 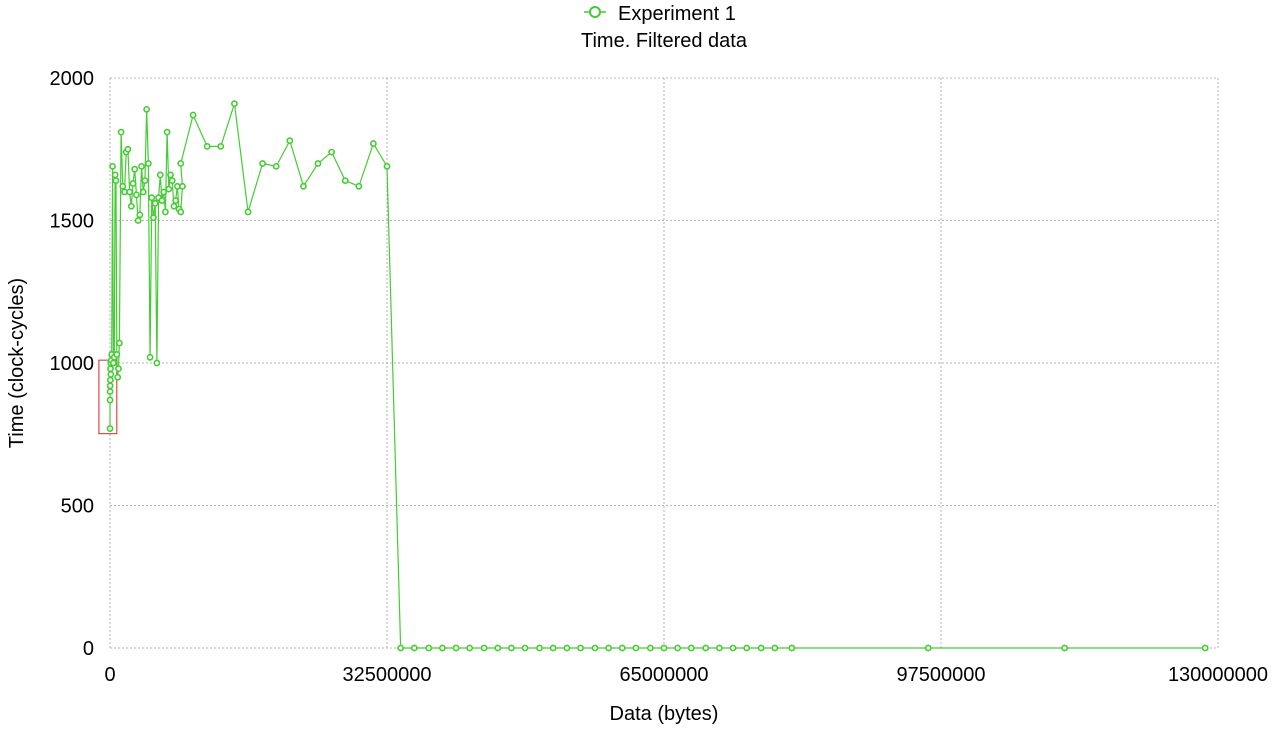 I want to click on x-axis-title: Data (bytes), so click(x=664, y=714).